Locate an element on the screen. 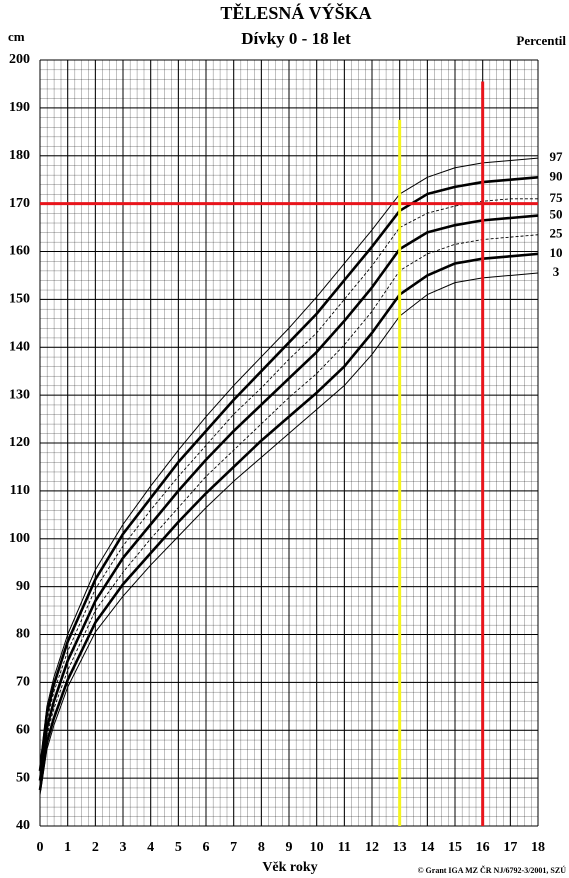  y-tick-label: 100 is located at coordinates (19, 538).